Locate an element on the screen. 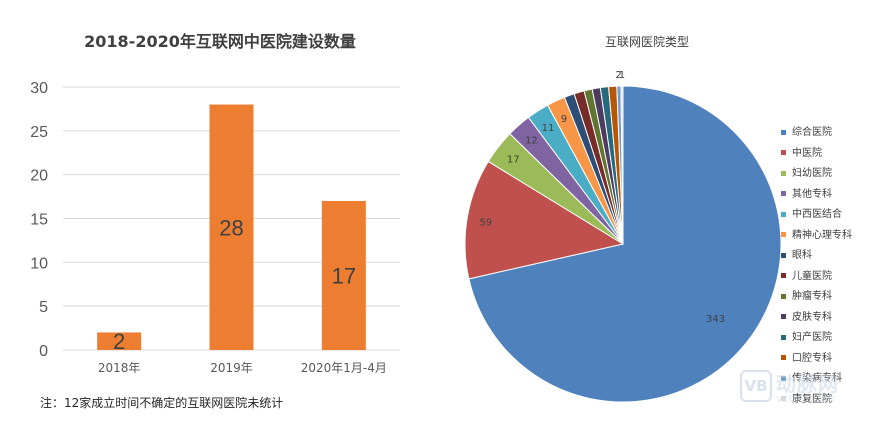 The height and width of the screenshot is (443, 881). legend-label: 康复医院 is located at coordinates (812, 399).